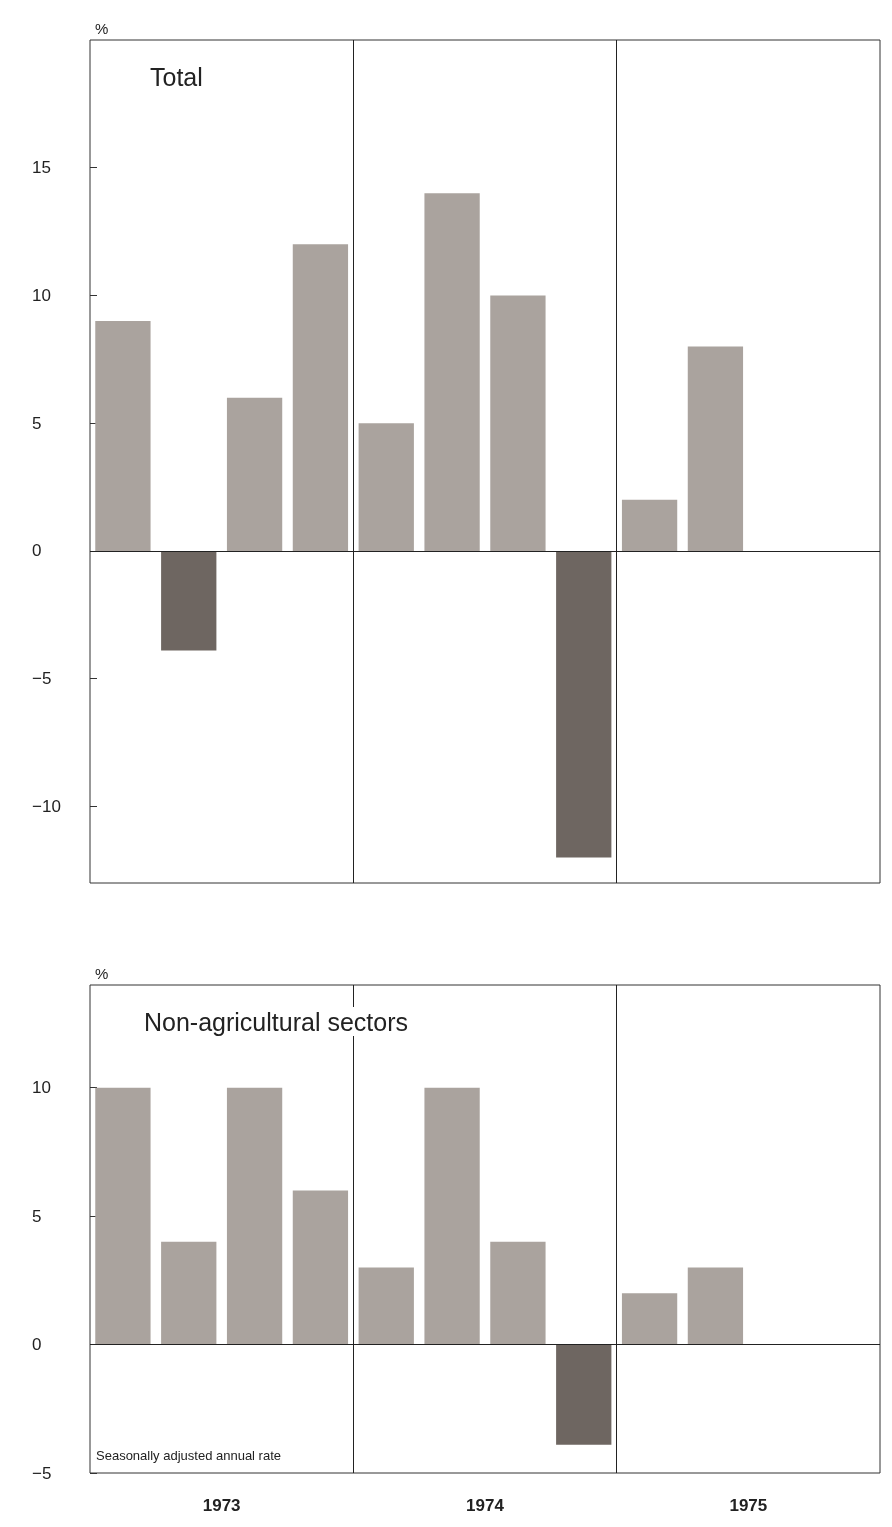  What do you see at coordinates (46, 806) in the screenshot?
I see `y-tick-label: −10` at bounding box center [46, 806].